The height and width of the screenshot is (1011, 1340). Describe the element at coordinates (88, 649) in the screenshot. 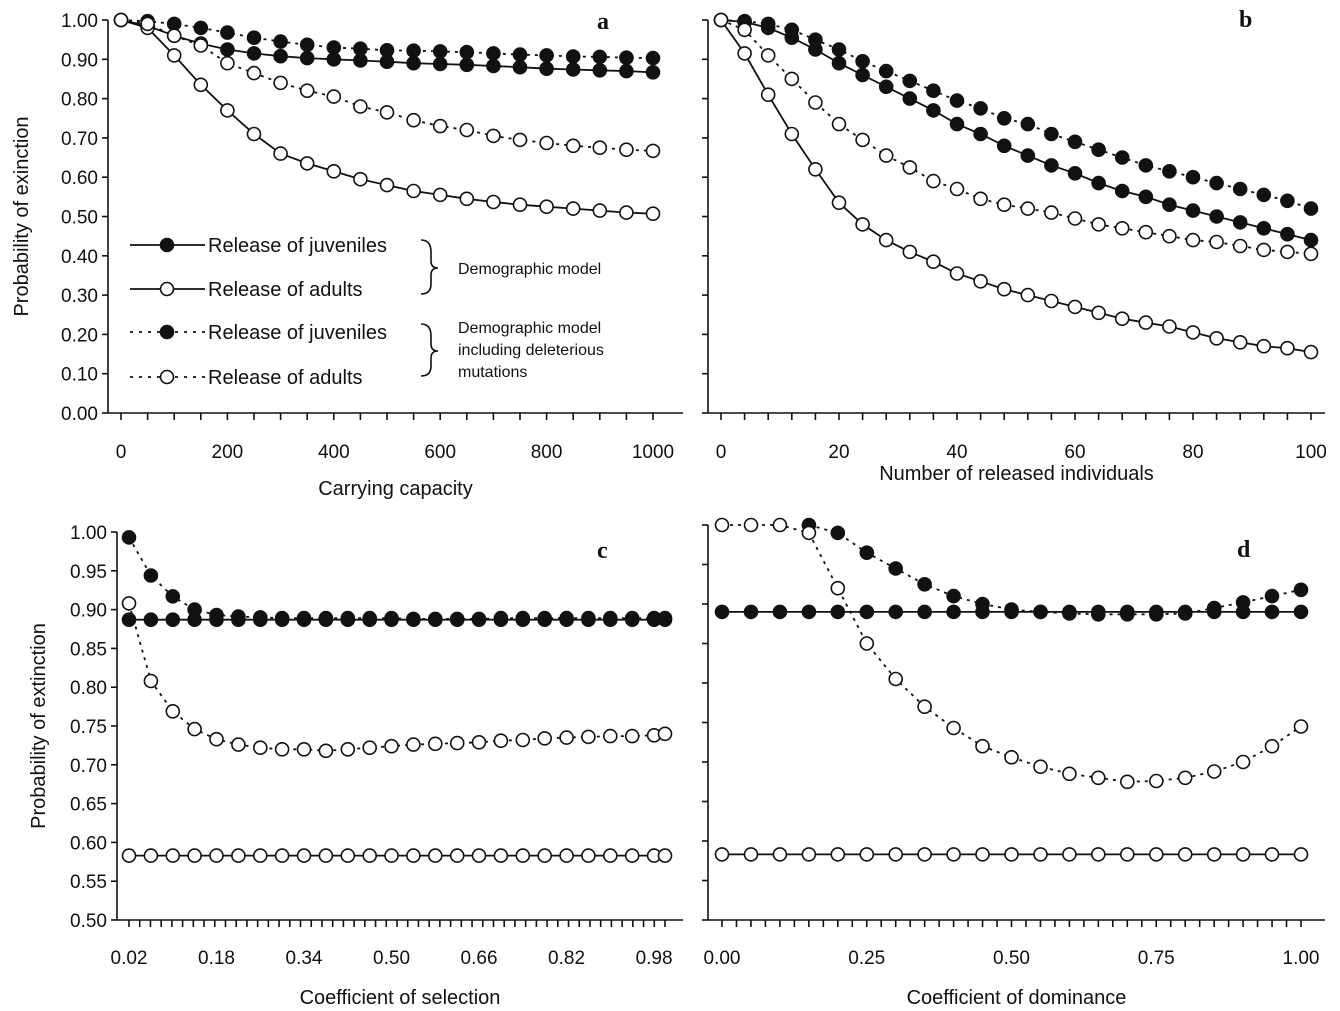

I see `y-tick-label: 0.85` at that location.